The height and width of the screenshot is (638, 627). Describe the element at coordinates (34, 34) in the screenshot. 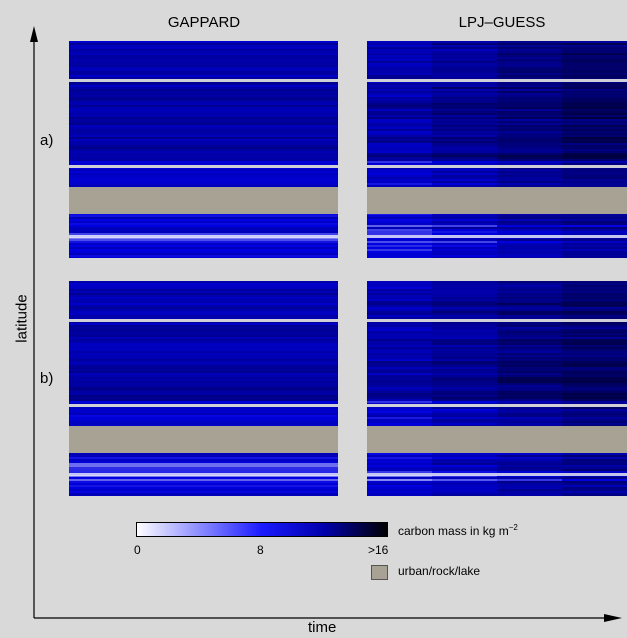

I see `y-axis-arrow` at that location.